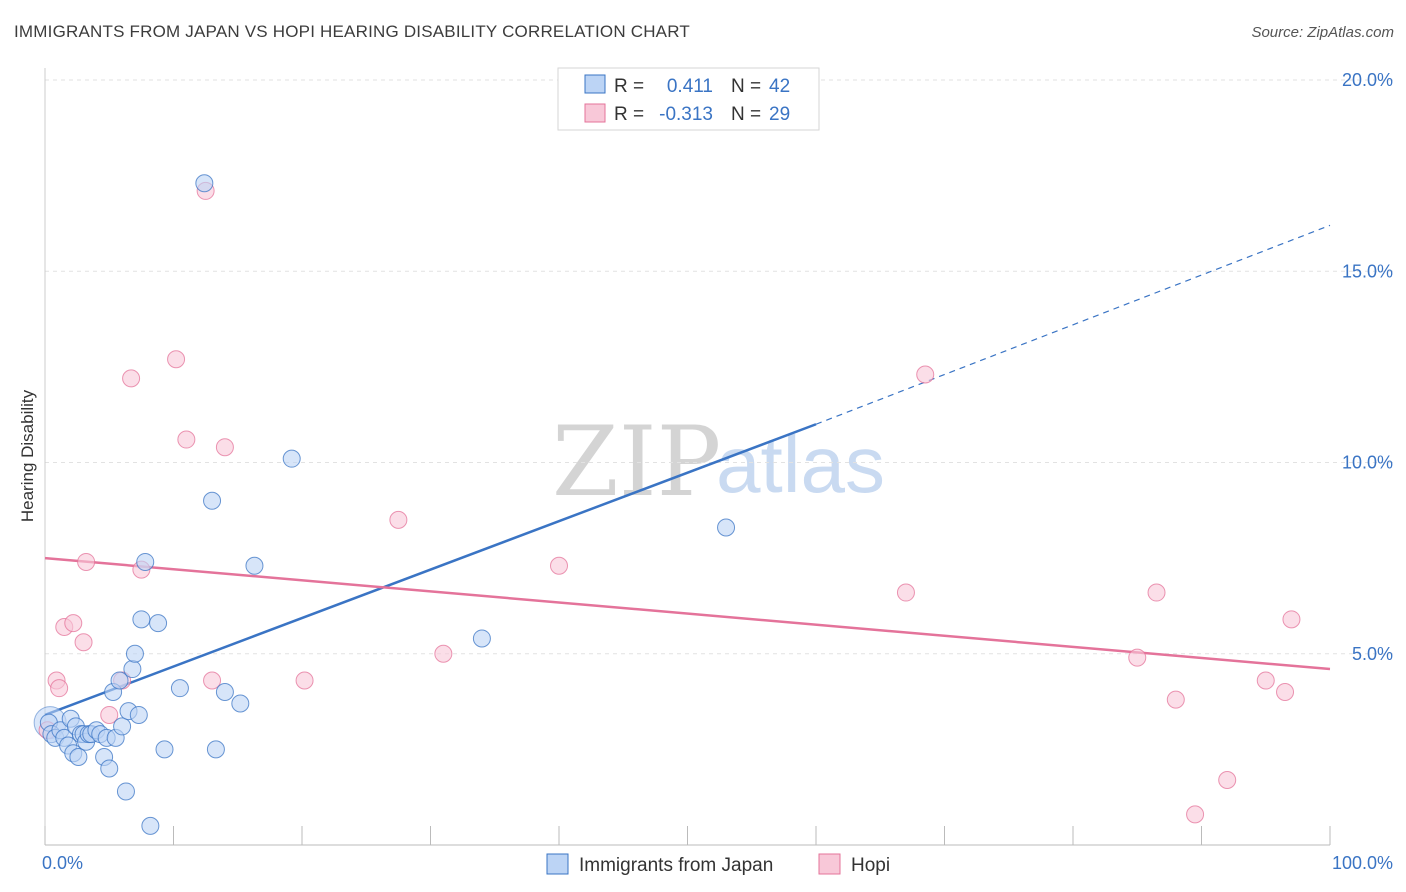  I want to click on stats-n-value-japan: 42, so click(779, 86).